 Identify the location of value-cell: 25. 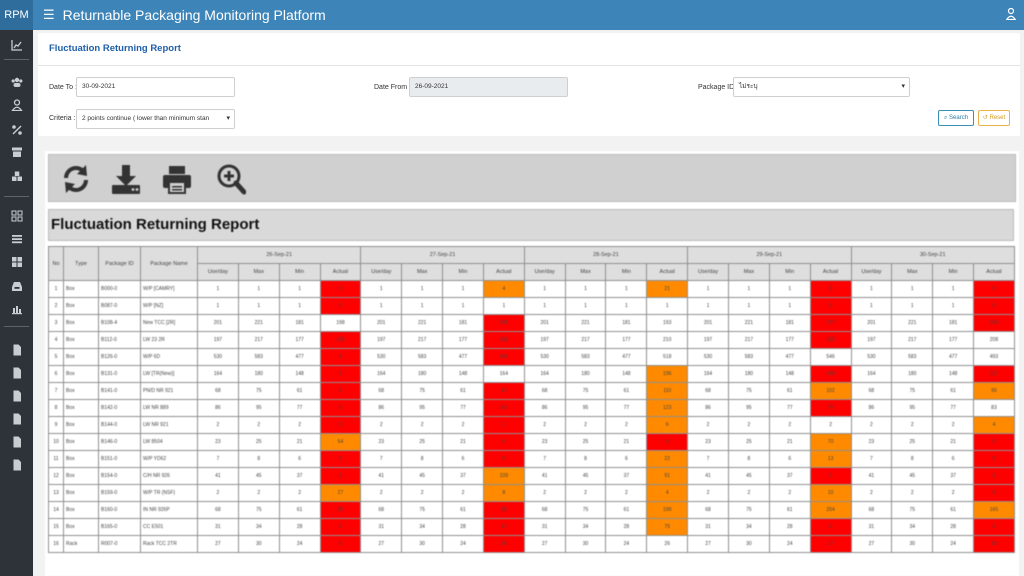
(912, 442).